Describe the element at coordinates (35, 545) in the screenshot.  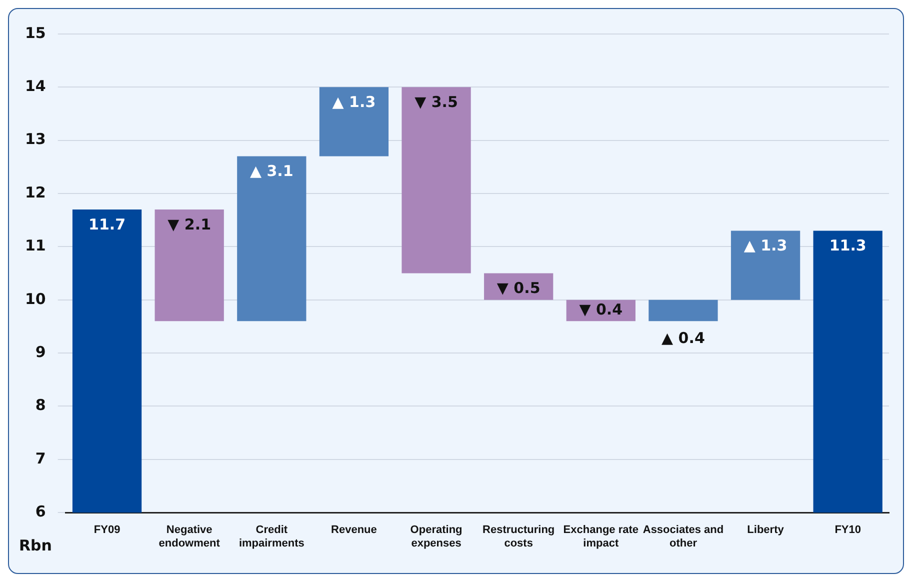
I see `y-axis-title: Rbn` at that location.